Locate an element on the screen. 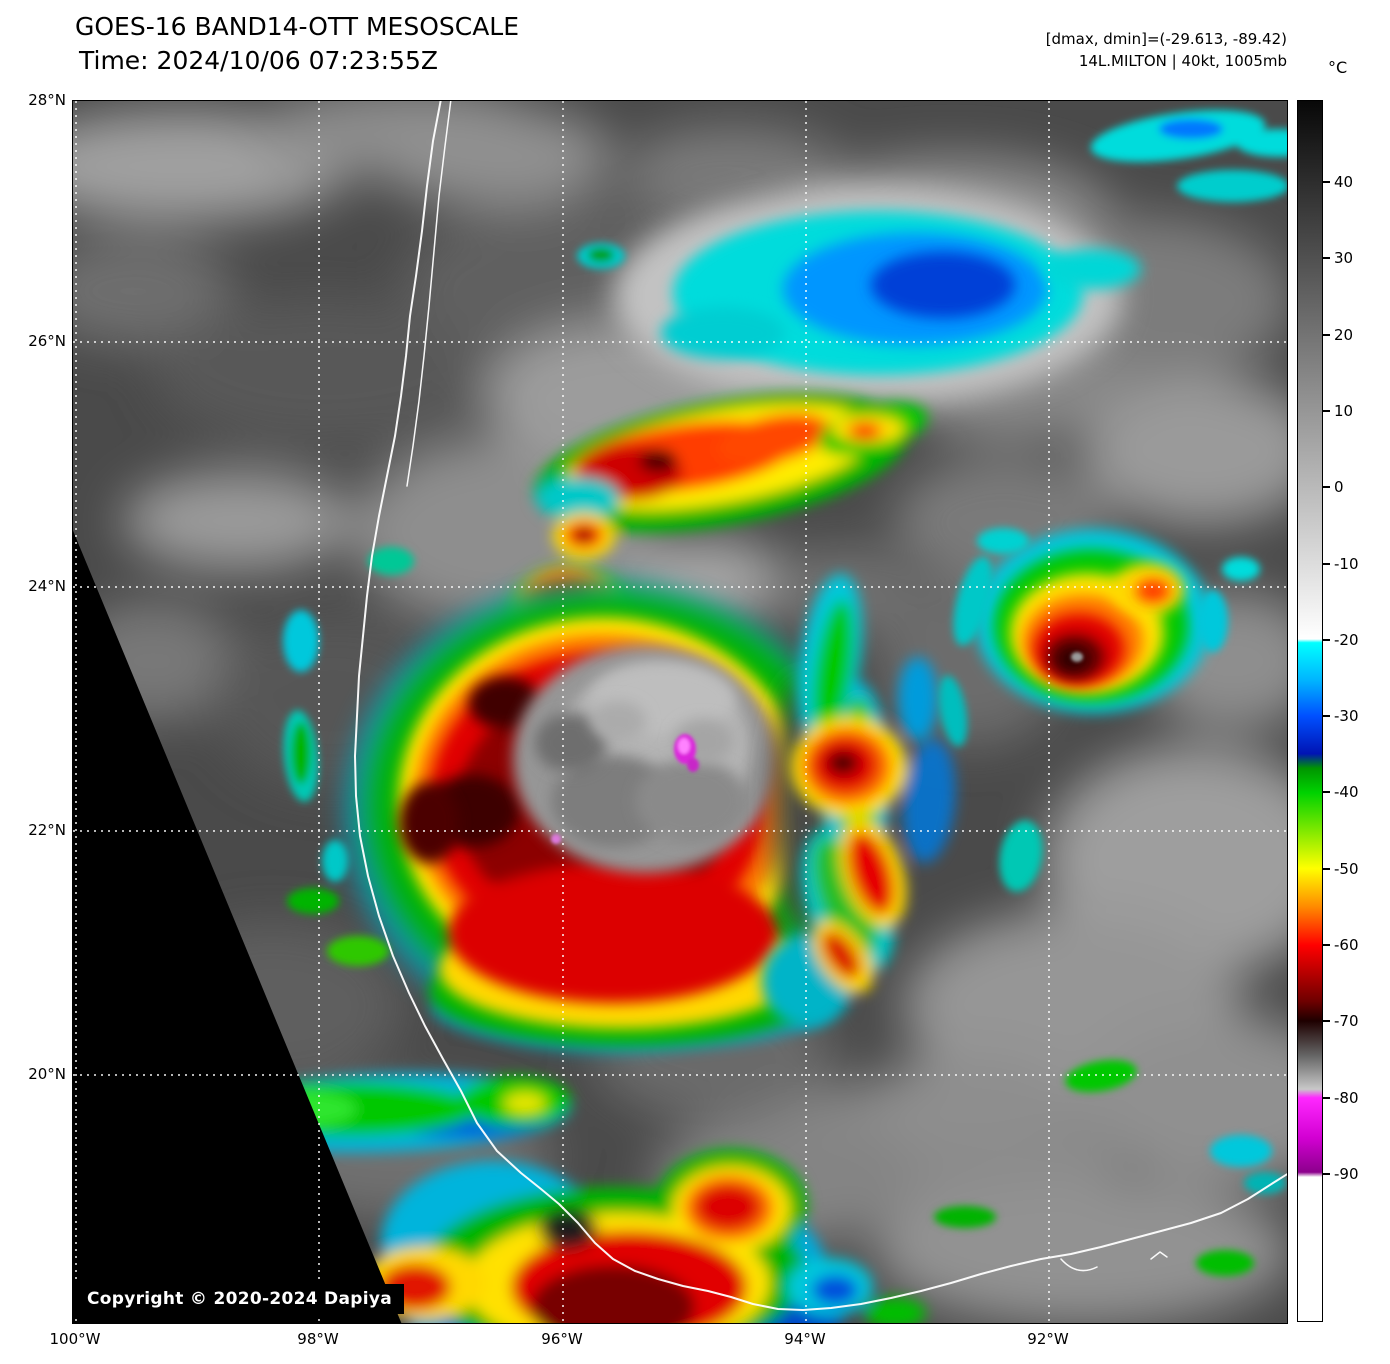 The height and width of the screenshot is (1364, 1390). longitude-label: 96°W is located at coordinates (562, 1339).